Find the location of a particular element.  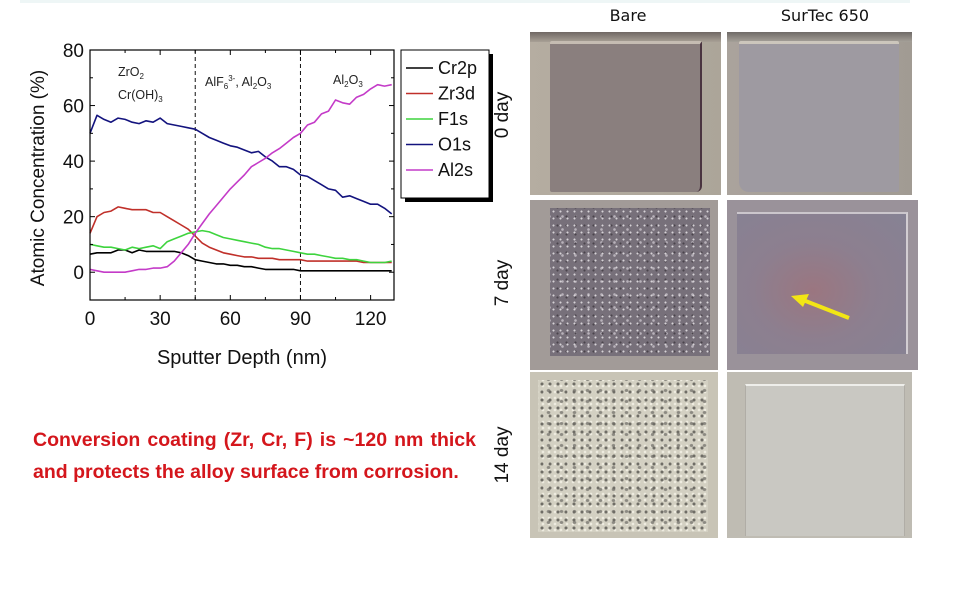

photo-surtec-0-day is located at coordinates (819, 113).